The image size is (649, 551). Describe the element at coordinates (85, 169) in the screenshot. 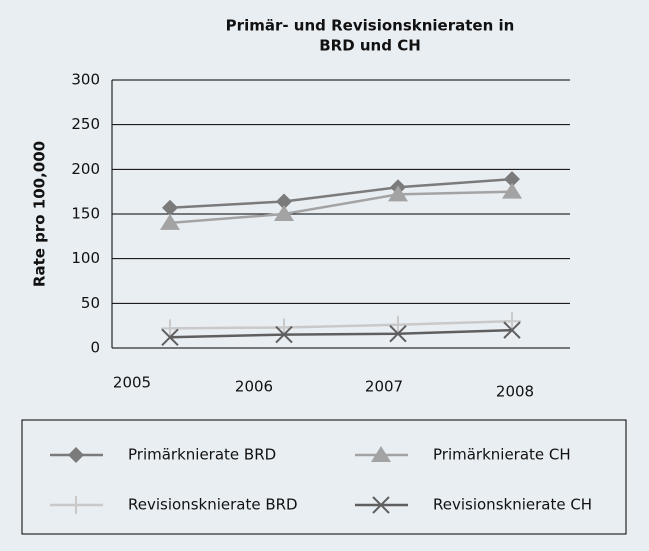

I see `y-tick-label: 200` at that location.